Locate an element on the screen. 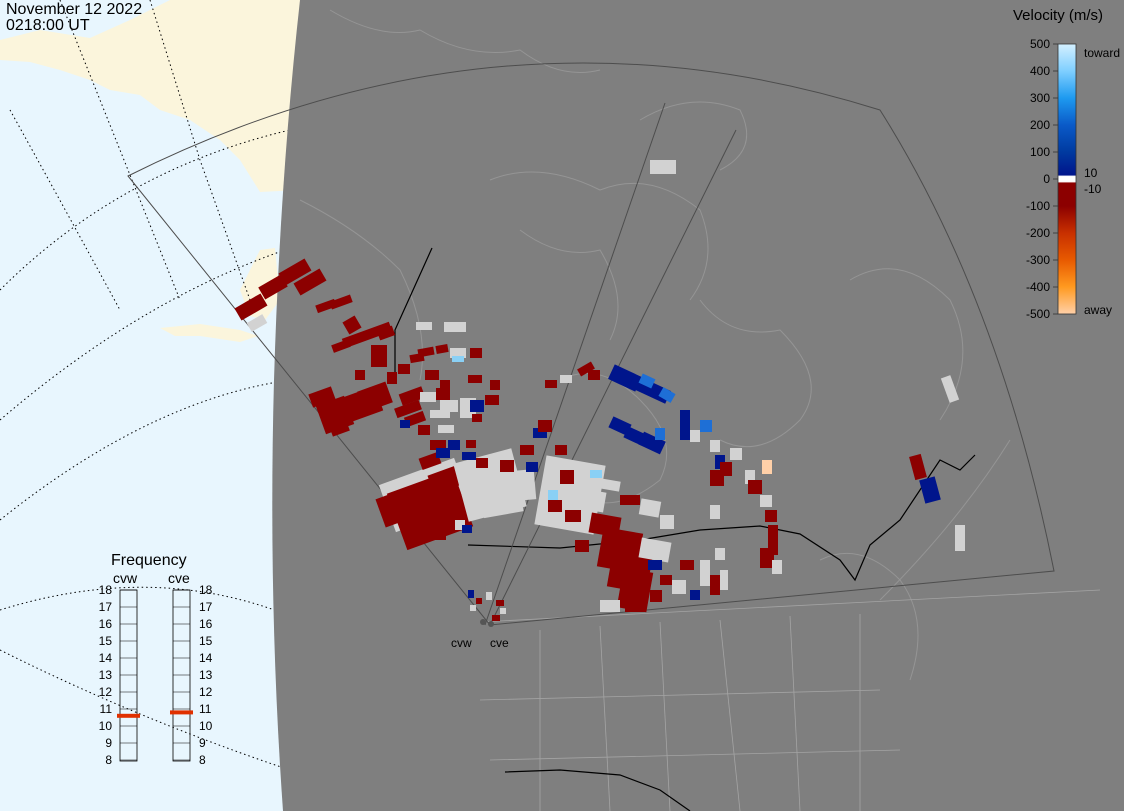 Image resolution: width=1124 pixels, height=811 pixels. velocity-tick-label: -300 is located at coordinates (1038, 260).